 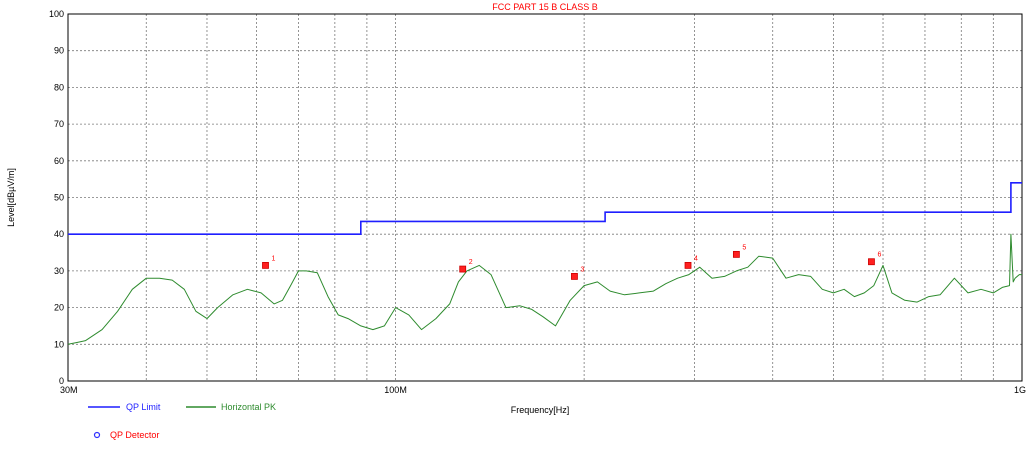 What do you see at coordinates (59, 344) in the screenshot?
I see `y-tick-label: 10` at bounding box center [59, 344].